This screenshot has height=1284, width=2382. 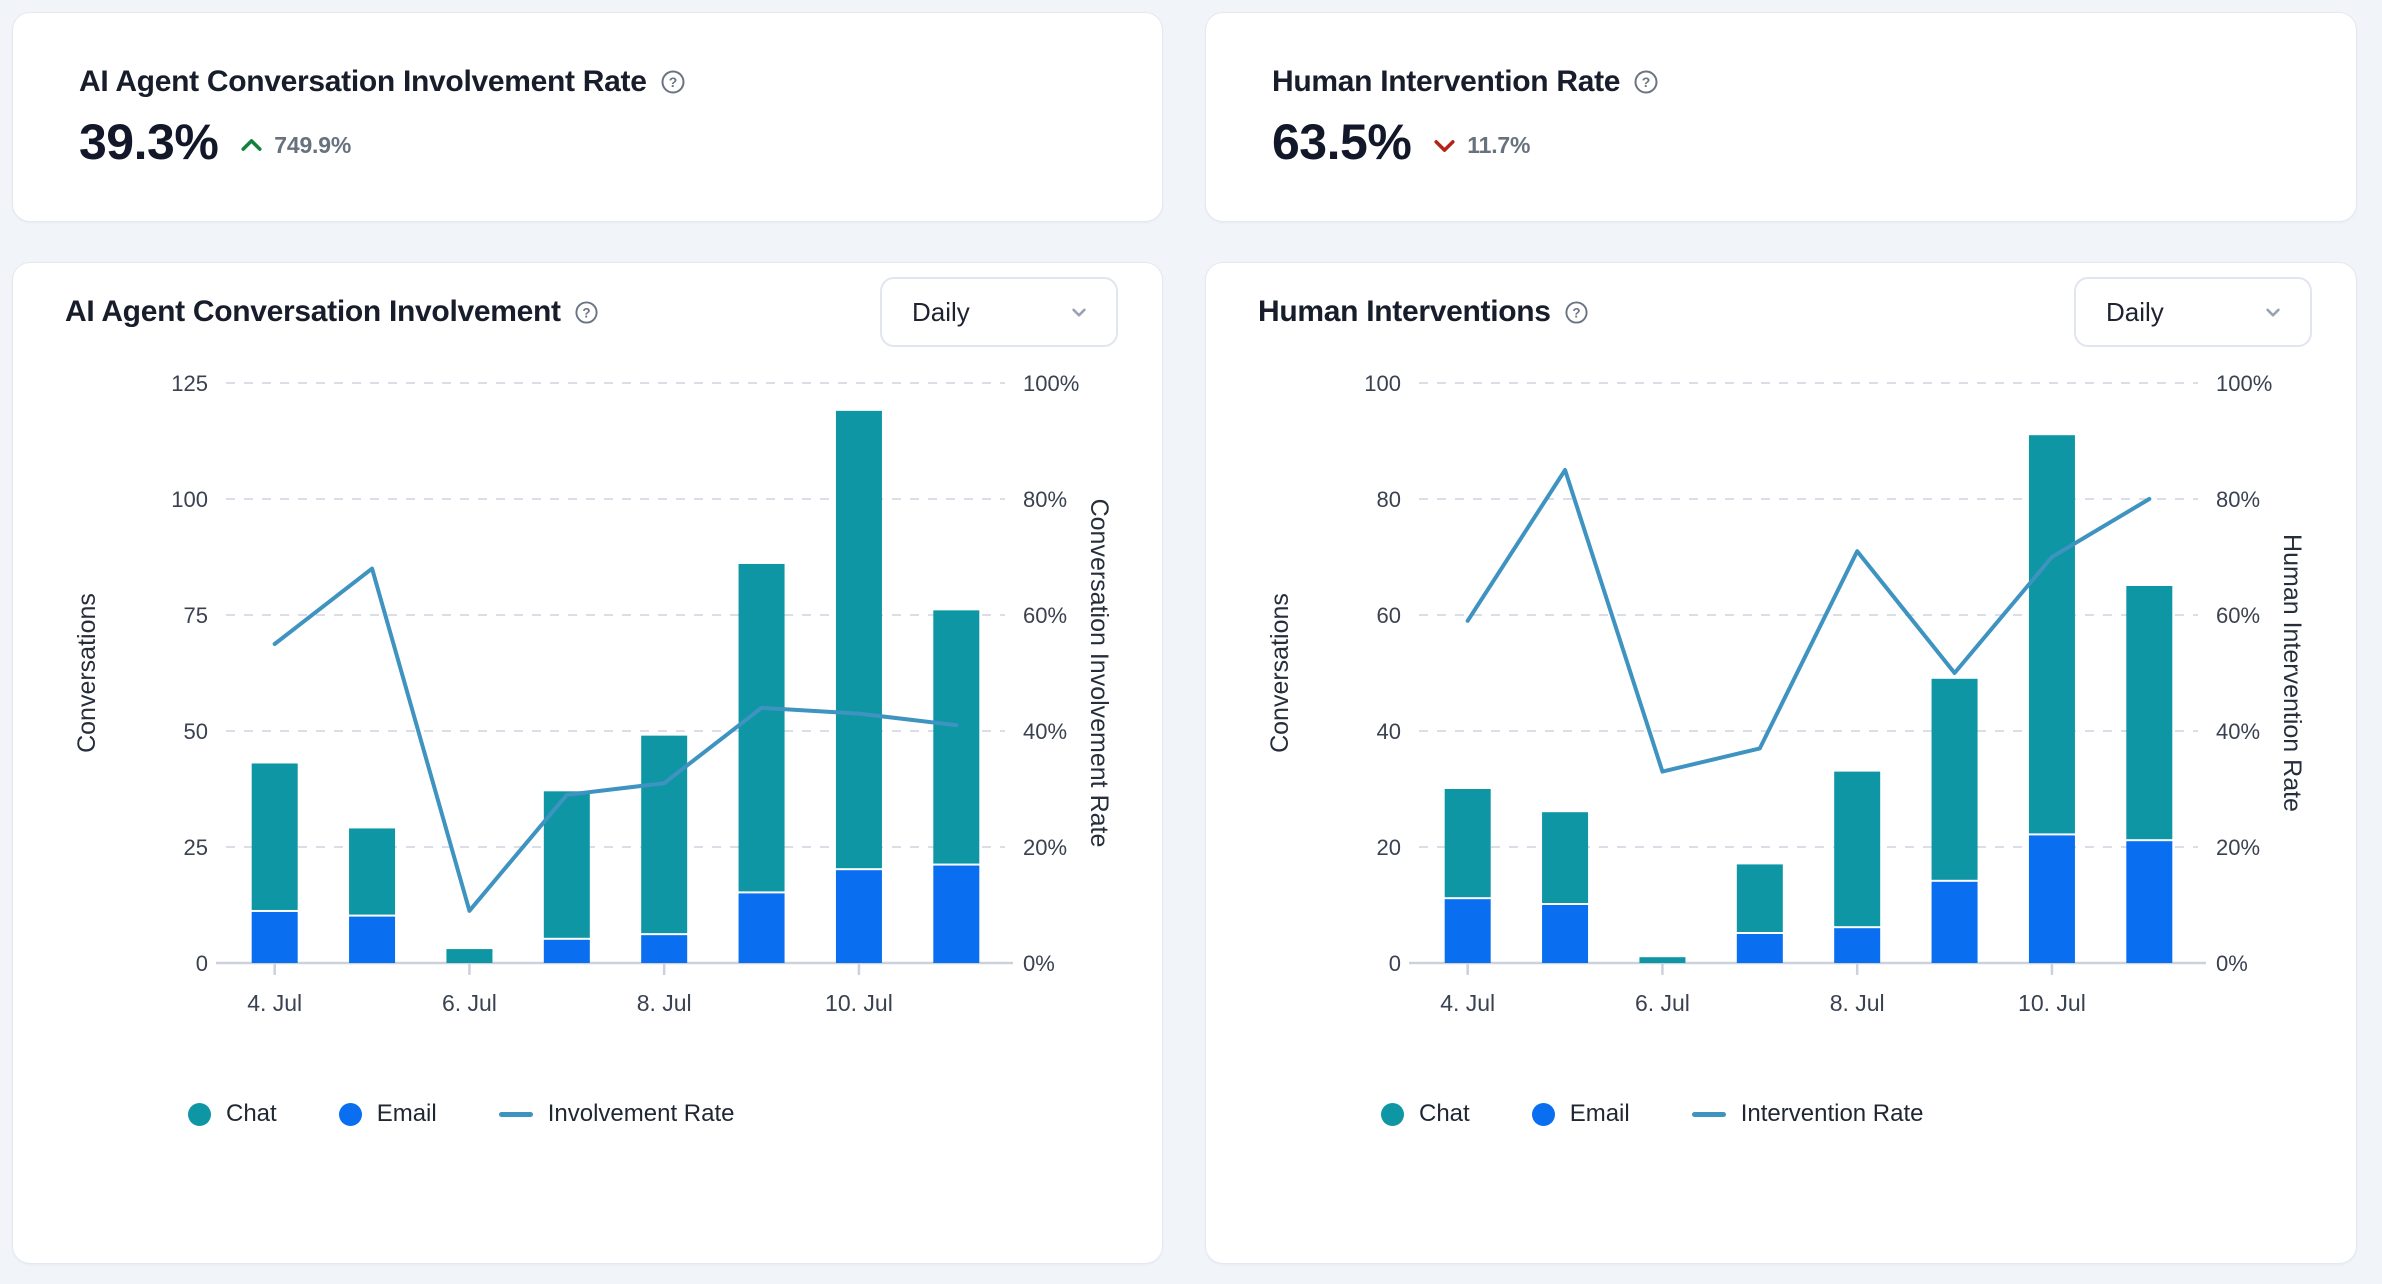 What do you see at coordinates (149, 142) in the screenshot?
I see `kpi-value: 39.3%` at bounding box center [149, 142].